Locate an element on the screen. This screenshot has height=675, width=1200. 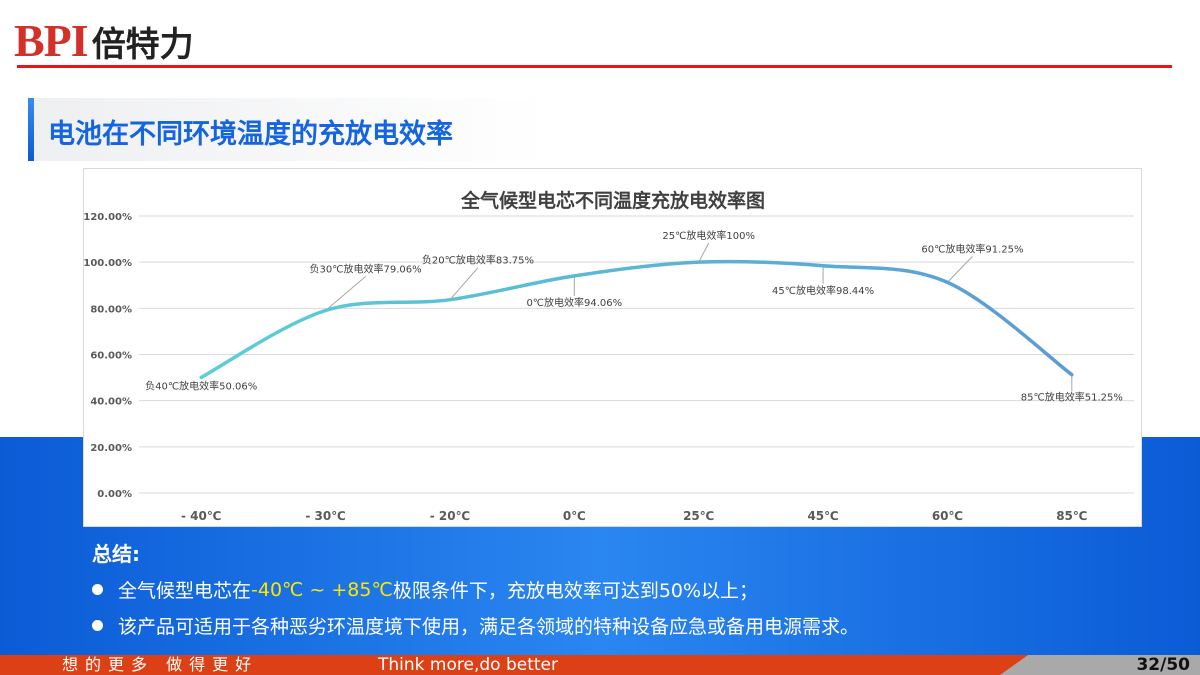
y-tick-label: 80.00% is located at coordinates (111, 309).